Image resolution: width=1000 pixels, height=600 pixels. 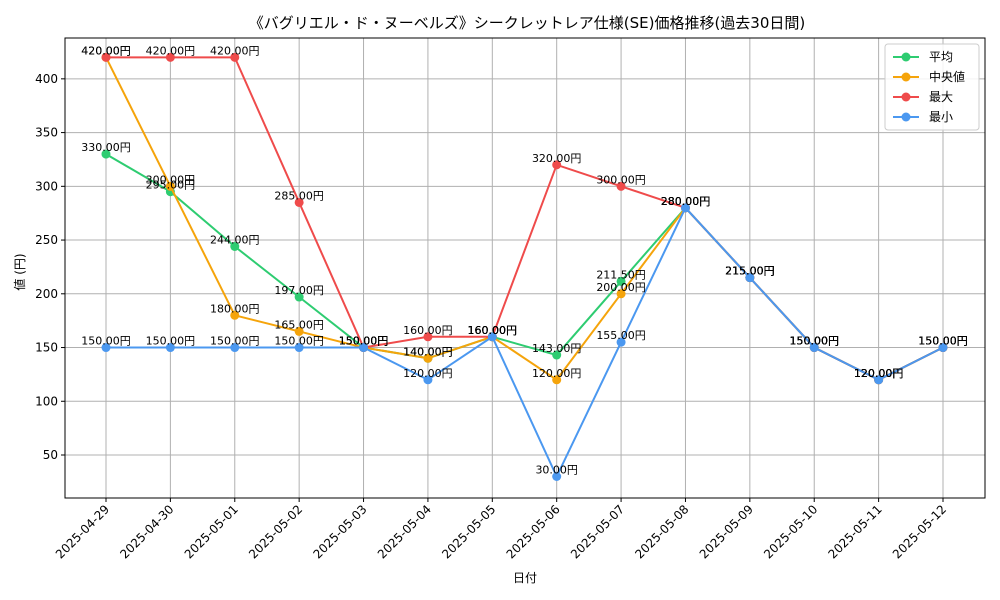 What do you see at coordinates (106, 147) in the screenshot?
I see `data-label: 330.00円` at bounding box center [106, 147].